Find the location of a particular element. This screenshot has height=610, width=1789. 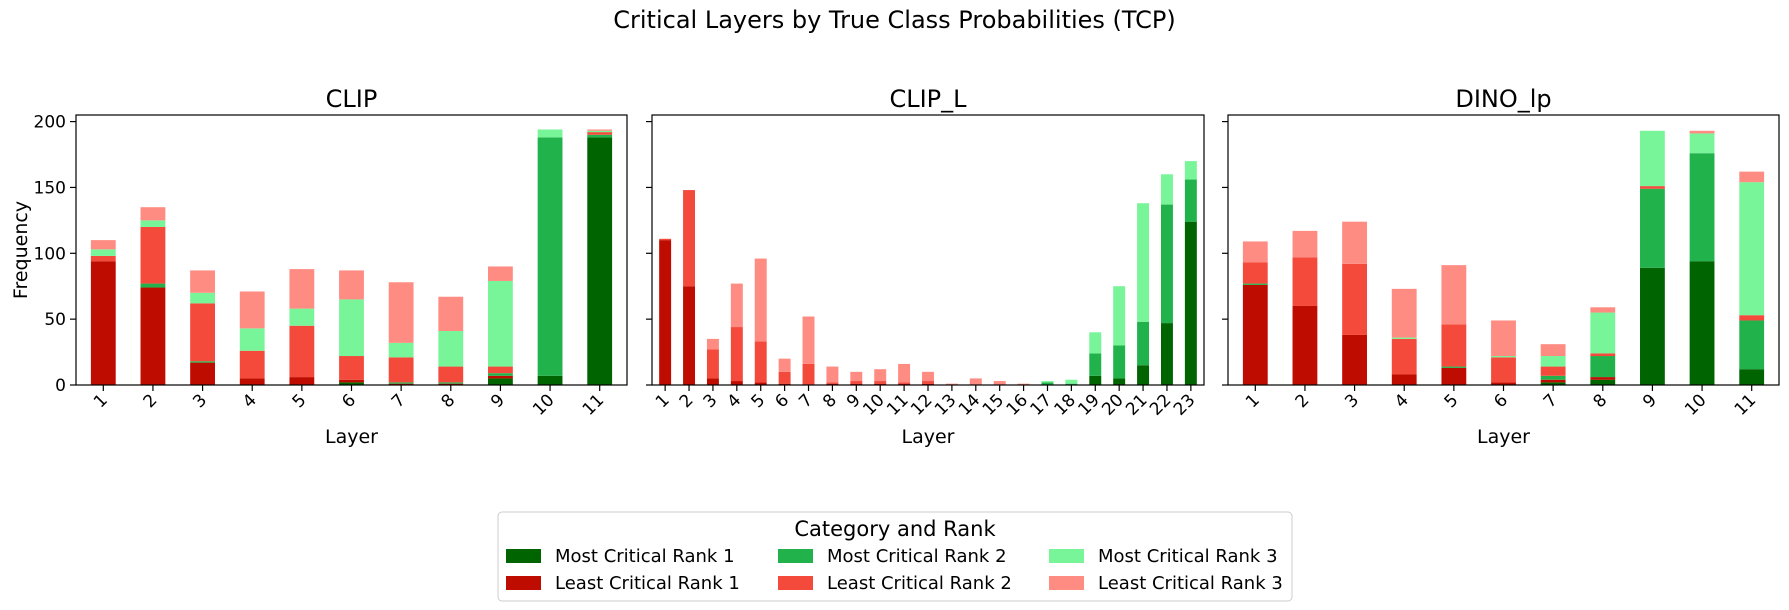

x-tick-label-clip-4: 4 is located at coordinates (250, 401).